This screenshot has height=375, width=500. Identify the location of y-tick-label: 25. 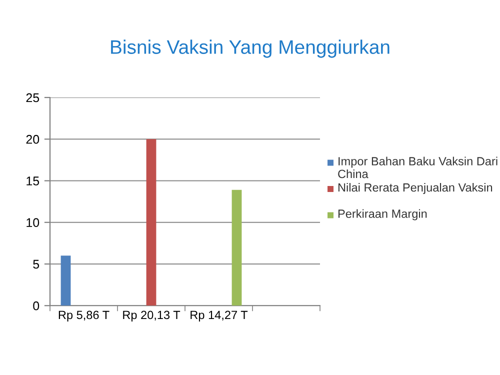
(33, 97).